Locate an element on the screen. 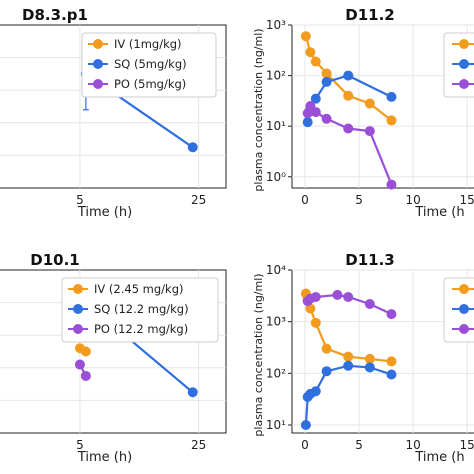 This screenshot has height=474, width=474. legend-label-sq: SQ (12.2 mg/kg) is located at coordinates (141, 309).